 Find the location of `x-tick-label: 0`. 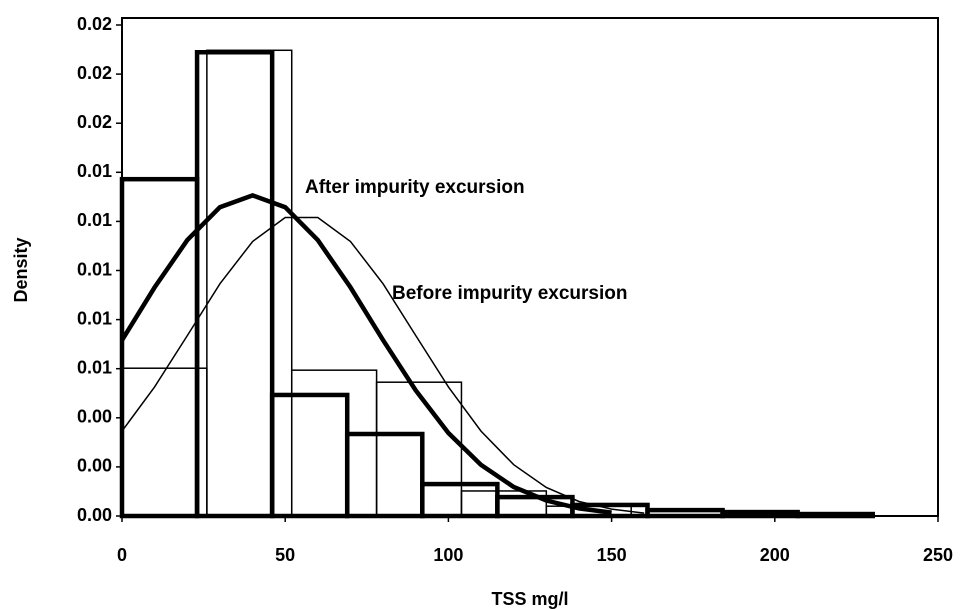

x-tick-label: 0 is located at coordinates (122, 555).